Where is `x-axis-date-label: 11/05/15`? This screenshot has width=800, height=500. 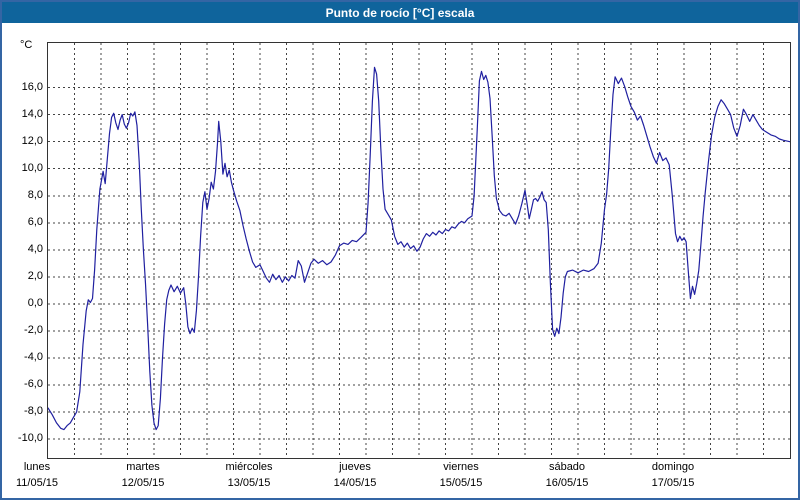
x-axis-date-label: 11/05/15 is located at coordinates (37, 483).